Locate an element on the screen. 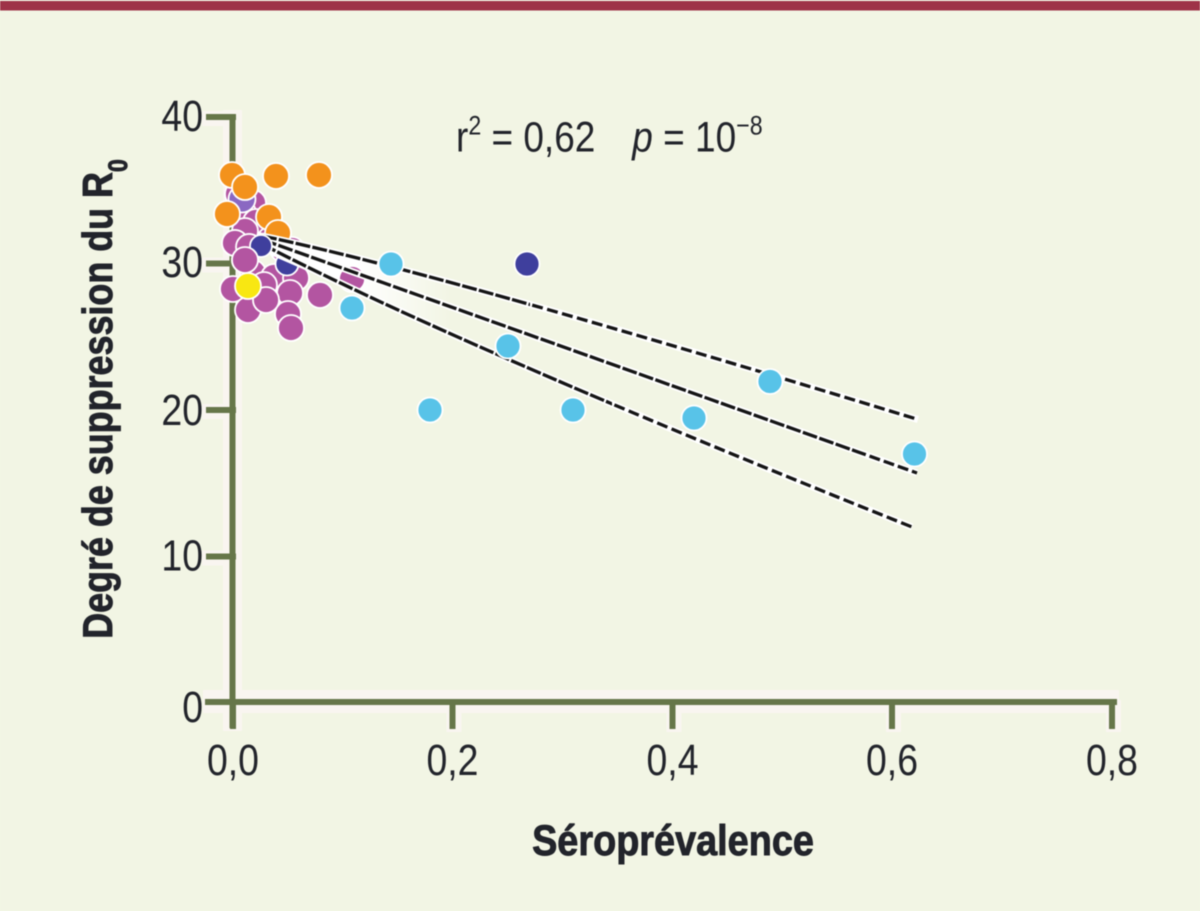 This screenshot has height=911, width=1200. svg-text: r2 = 0,62 p = 10−8 is located at coordinates (609, 136).